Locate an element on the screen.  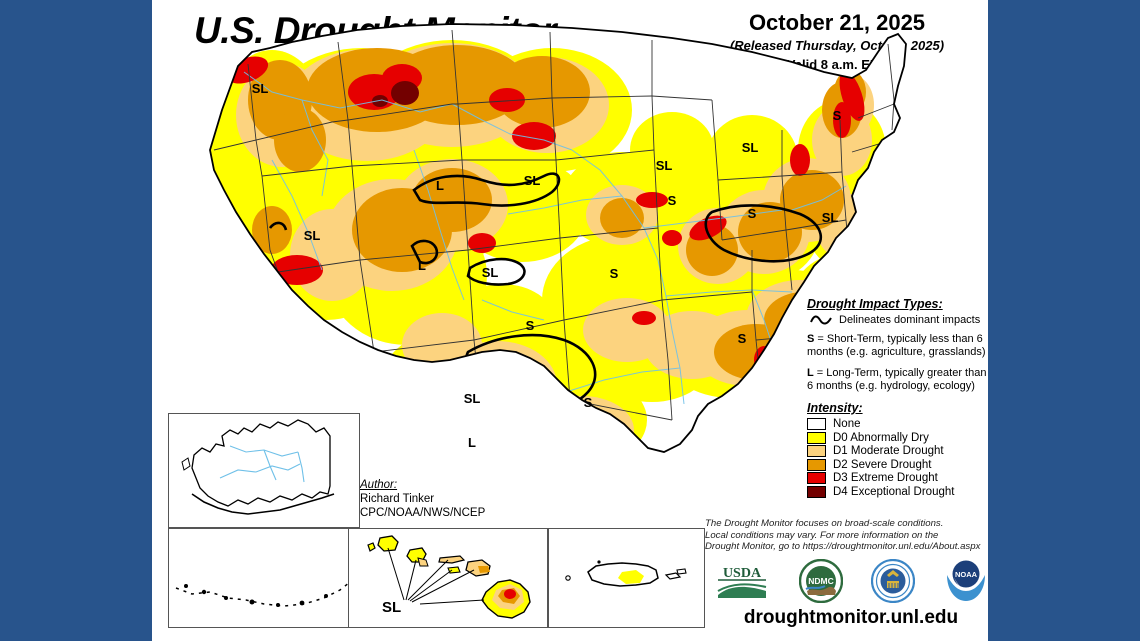
delineates-row: Delineates dominant impacts is located at coordinates (898, 320).